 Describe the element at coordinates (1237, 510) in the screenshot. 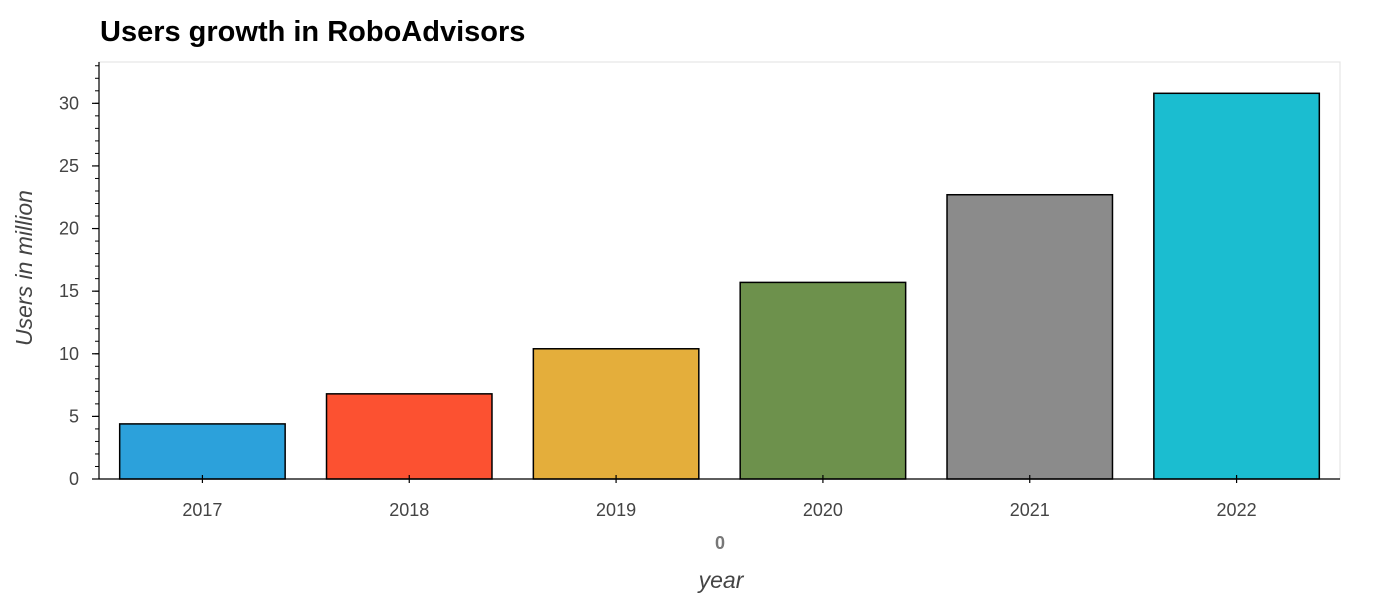

I see `x-tick-label: 2022` at that location.